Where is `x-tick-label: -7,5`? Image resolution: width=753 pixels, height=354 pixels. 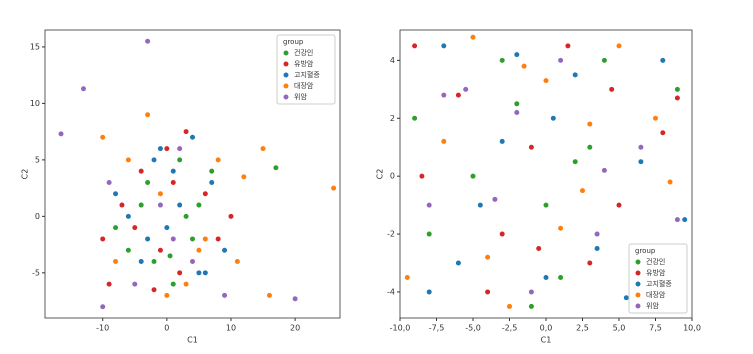 x-tick-label: -7,5 is located at coordinates (437, 328).